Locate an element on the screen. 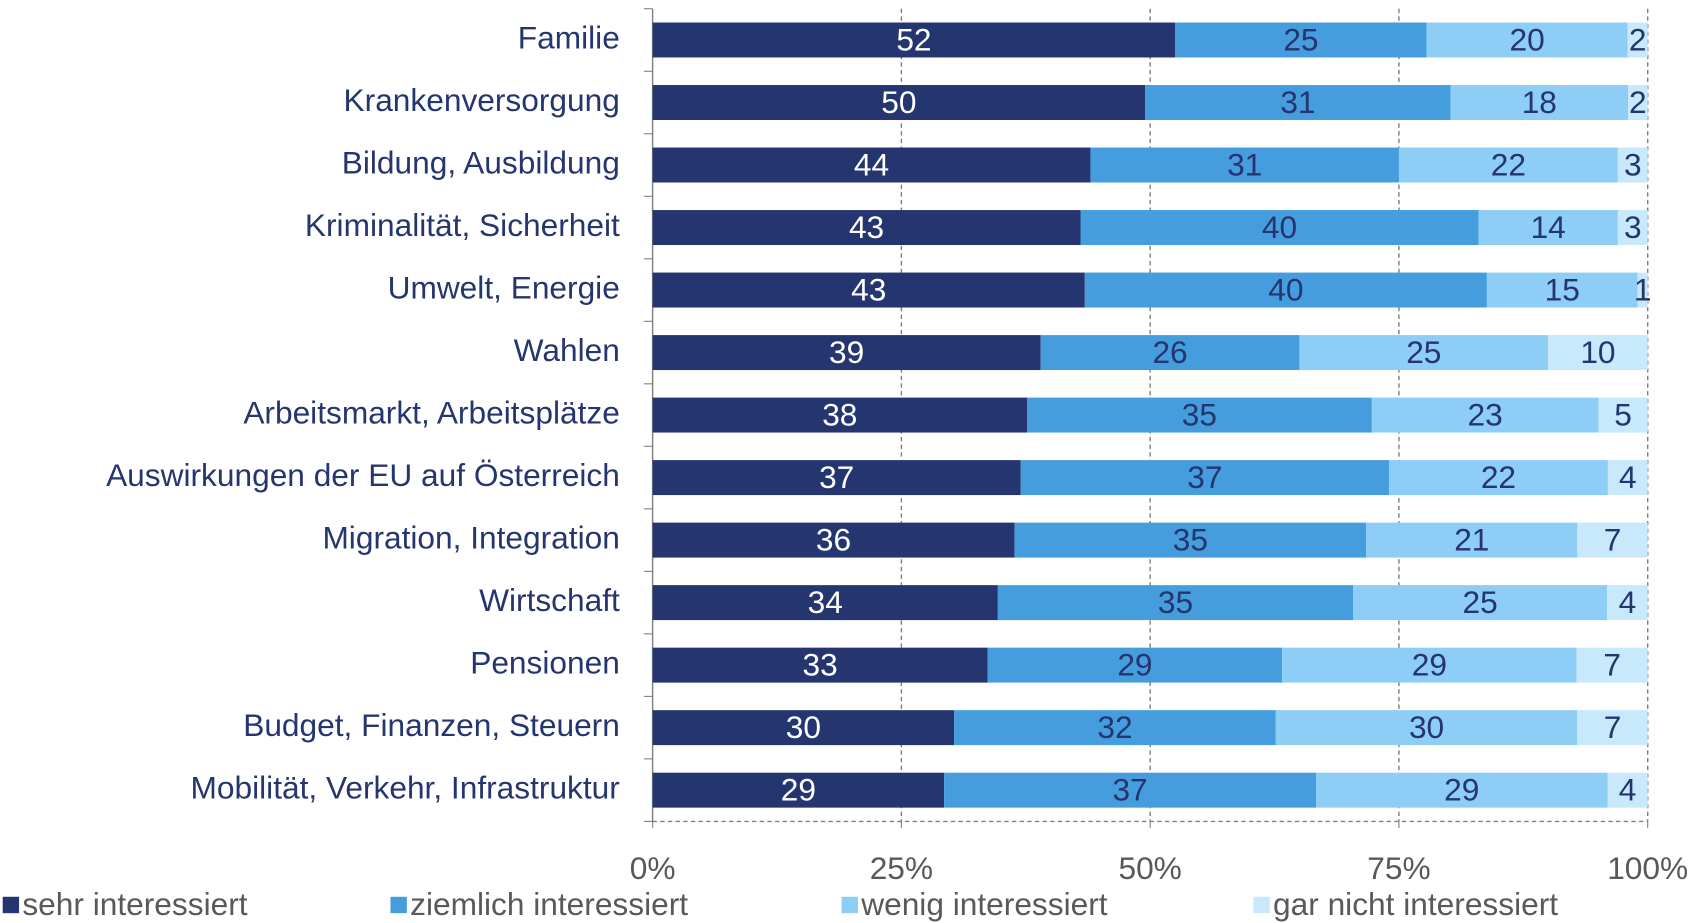 The image size is (1705, 923). category-label: Kriminalität, Sicherheit is located at coordinates (462, 225).